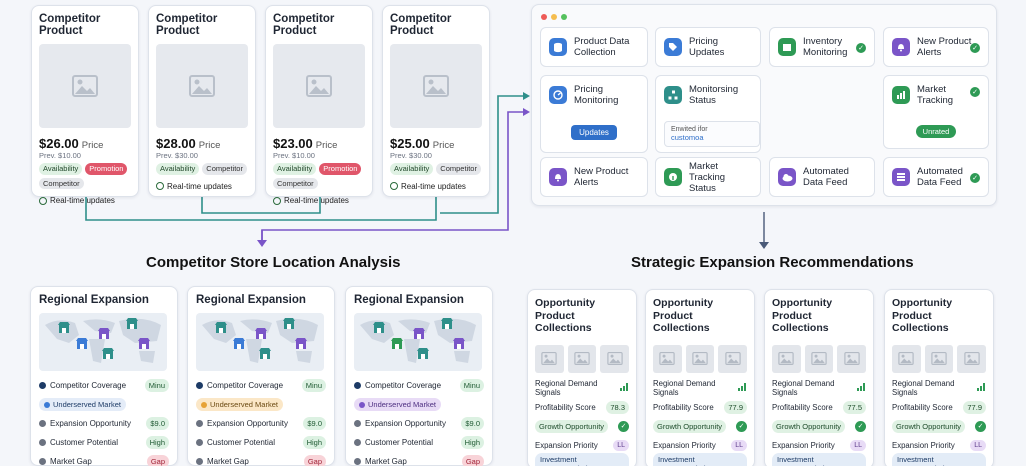 The image size is (1026, 466). Describe the element at coordinates (822, 177) in the screenshot. I see `module-automated-data-feed: Automated Data Feed` at that location.